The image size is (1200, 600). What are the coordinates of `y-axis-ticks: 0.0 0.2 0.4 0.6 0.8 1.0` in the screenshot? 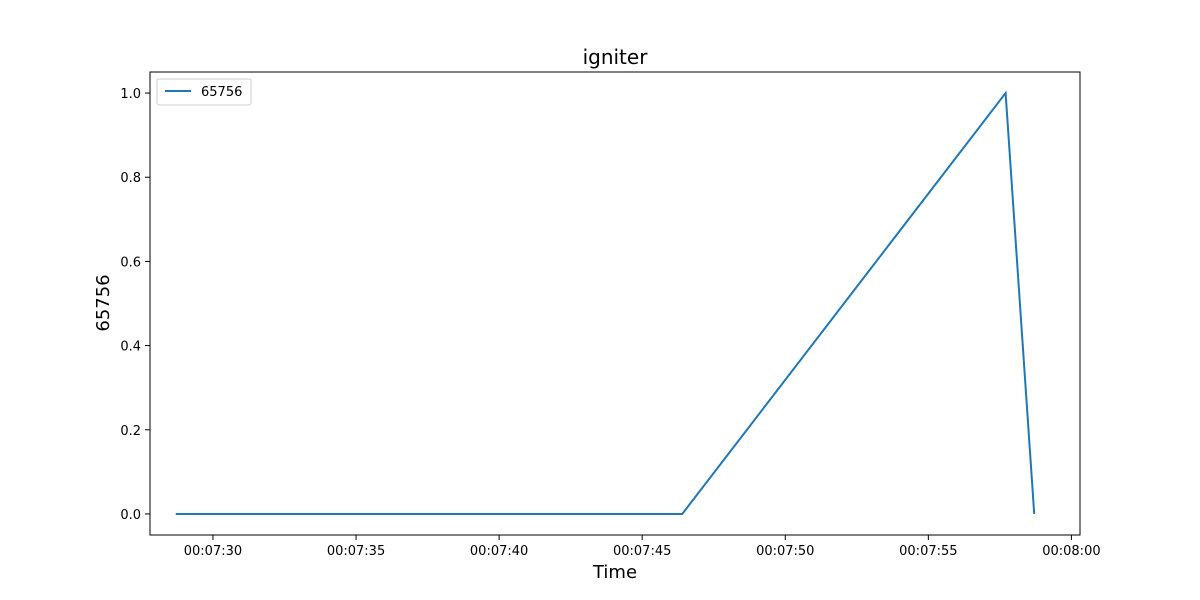 It's located at (135, 305).